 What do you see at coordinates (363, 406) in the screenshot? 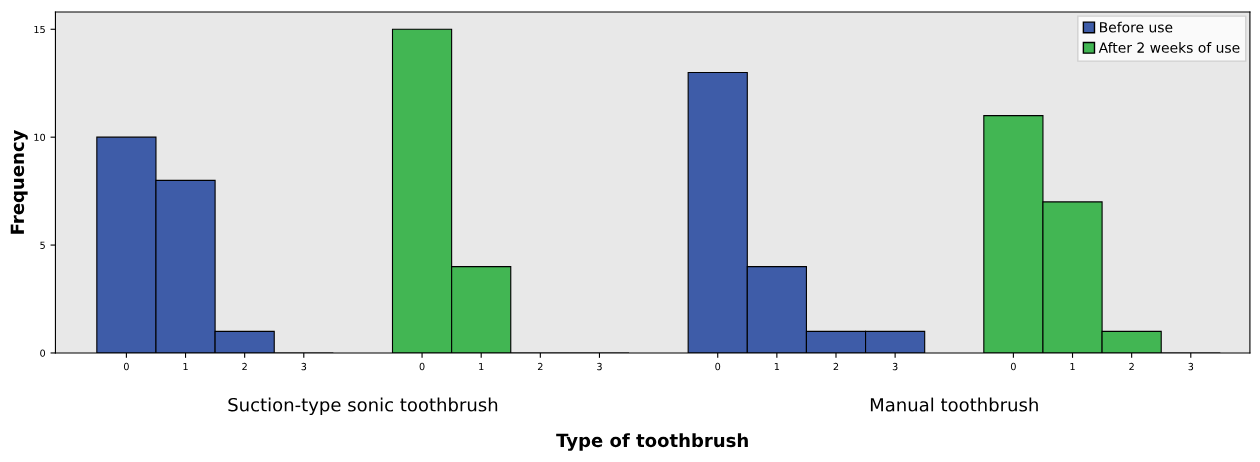
I see `text: Suction-type sonic toothbrush` at bounding box center [363, 406].